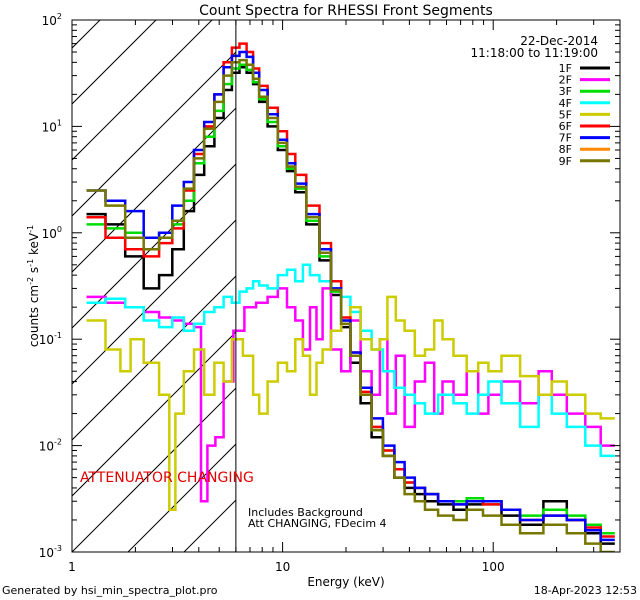  What do you see at coordinates (565, 91) in the screenshot?
I see `legend-label-3f: 3F` at bounding box center [565, 91].